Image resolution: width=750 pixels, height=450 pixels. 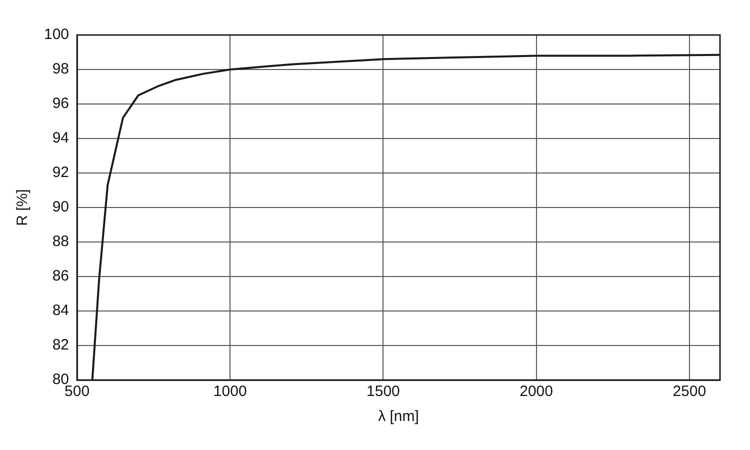 I want to click on x-axis-title: λ [nm], so click(x=398, y=417).